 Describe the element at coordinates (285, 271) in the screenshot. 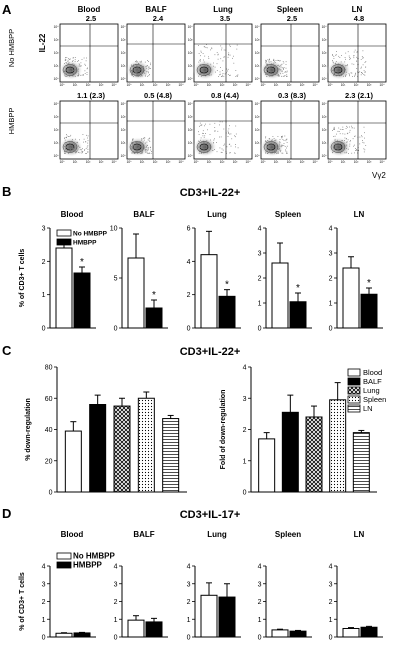

I see `chart-spleen: Spleen 0 1 2 3 4 *` at that location.